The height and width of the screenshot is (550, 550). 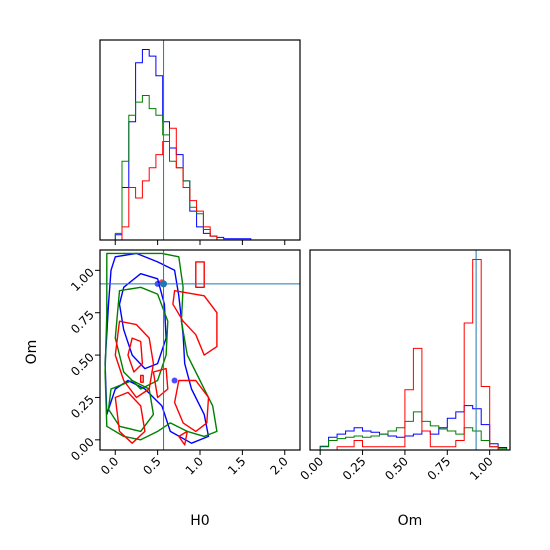 What do you see at coordinates (236, 465) in the screenshot?
I see `xtick-label-H0: 1.5` at bounding box center [236, 465].